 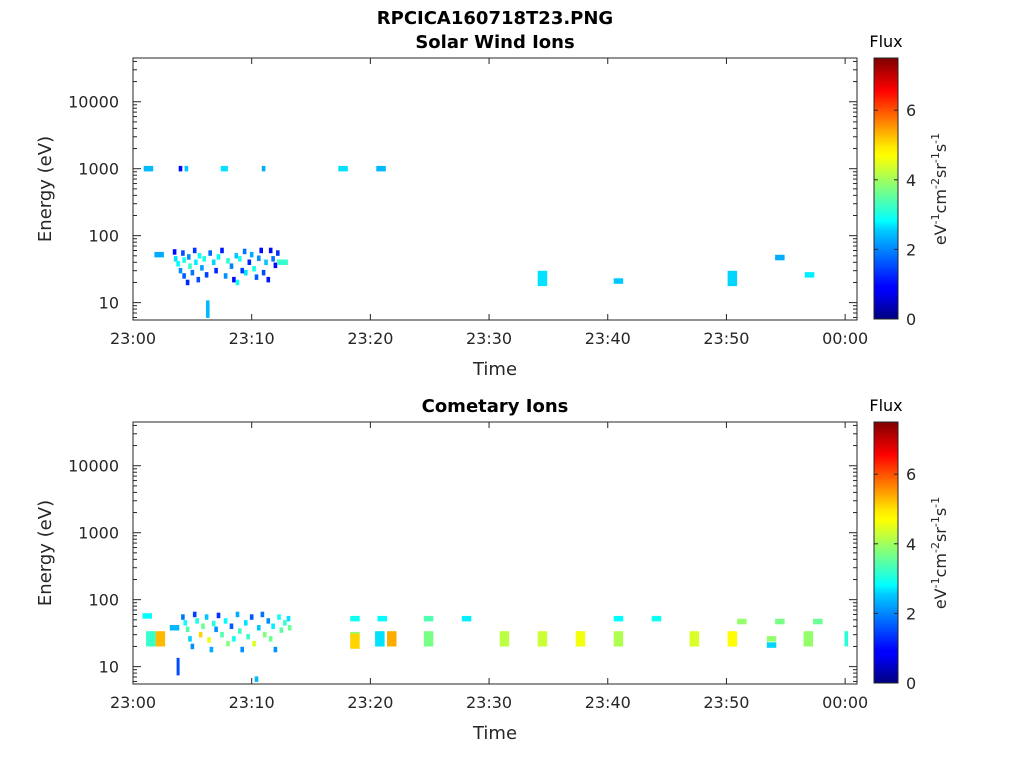 I want to click on colorbar-unit-solar-wind: eV-1cm-2sr-1s-1, so click(x=939, y=189).